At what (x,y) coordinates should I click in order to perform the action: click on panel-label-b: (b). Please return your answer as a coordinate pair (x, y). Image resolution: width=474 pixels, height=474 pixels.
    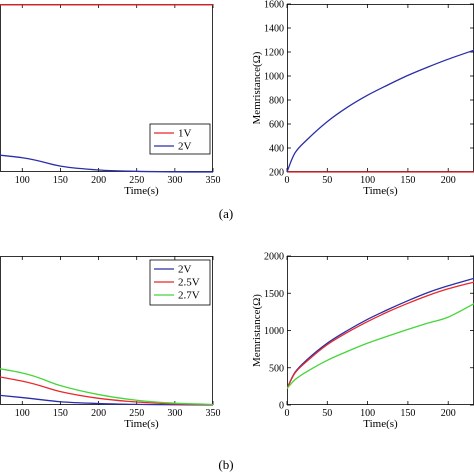
    Looking at the image, I should click on (225, 464).